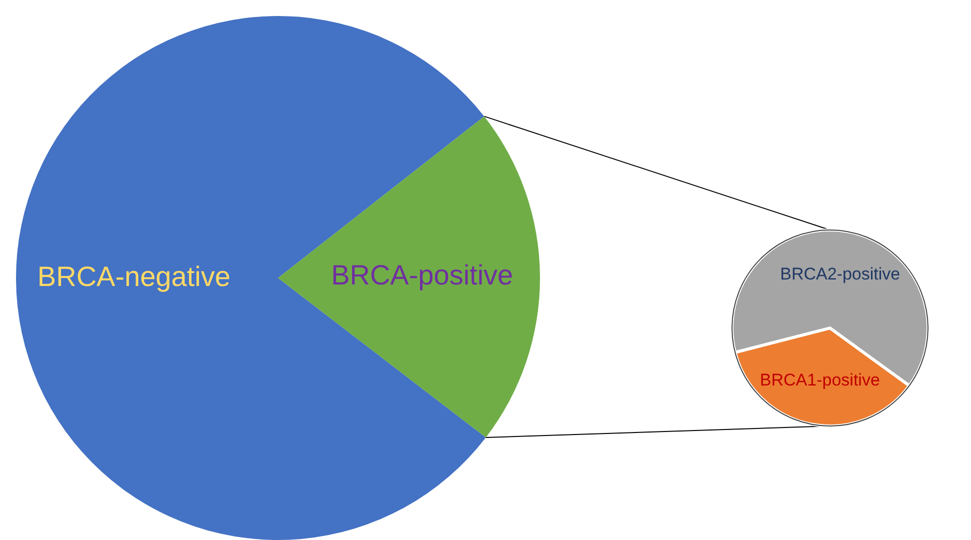  What do you see at coordinates (840, 274) in the screenshot?
I see `slice-label: BRCA2-positive` at bounding box center [840, 274].